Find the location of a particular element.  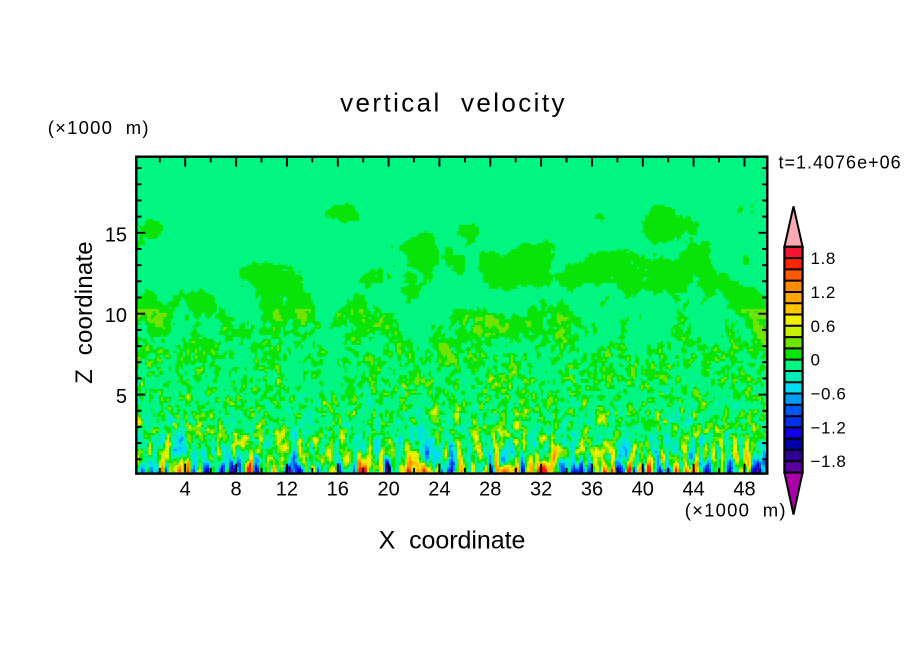

svg-text: −1.8 is located at coordinates (829, 461).